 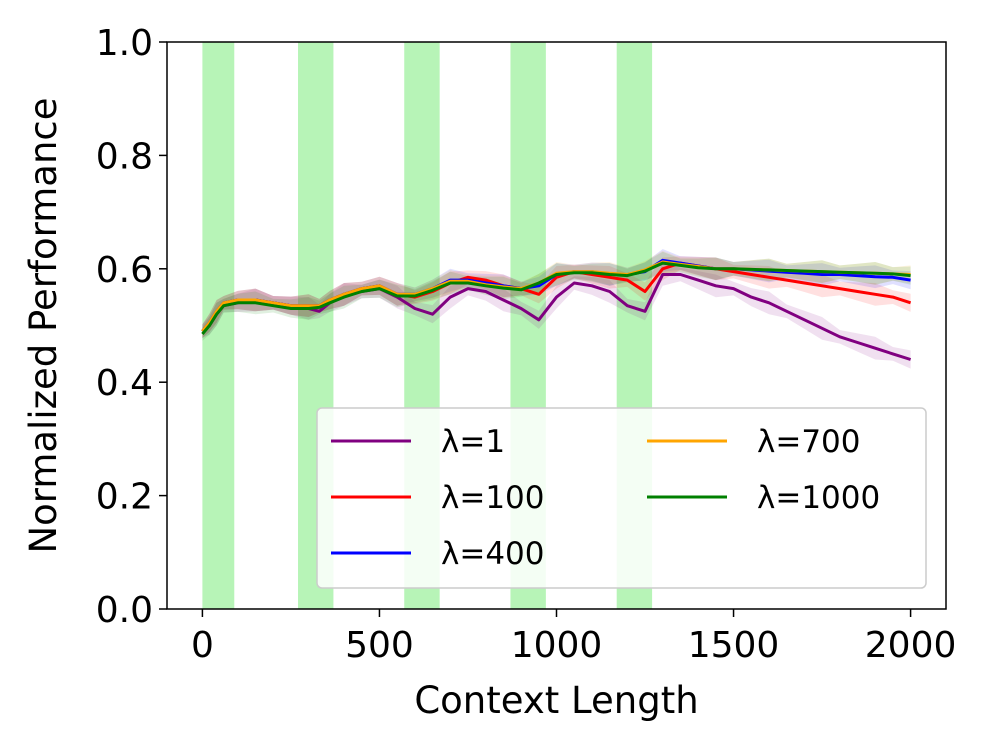 What do you see at coordinates (734, 645) in the screenshot?
I see `x-tick-label-1500: 1500` at bounding box center [734, 645].